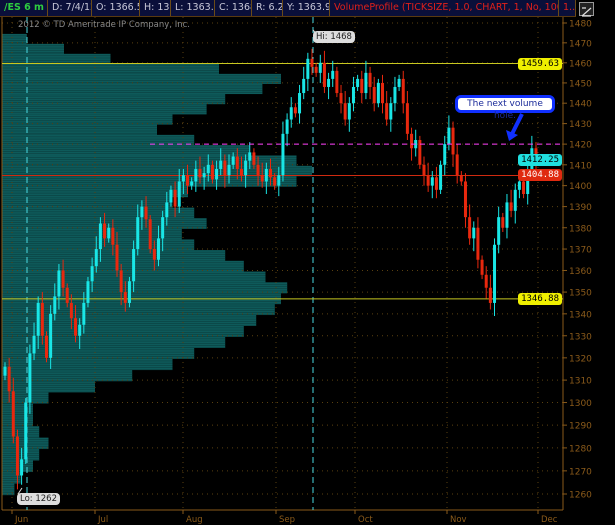  Describe the element at coordinates (116, 8) in the screenshot. I see `open-cell: O: 1366.5` at that location.